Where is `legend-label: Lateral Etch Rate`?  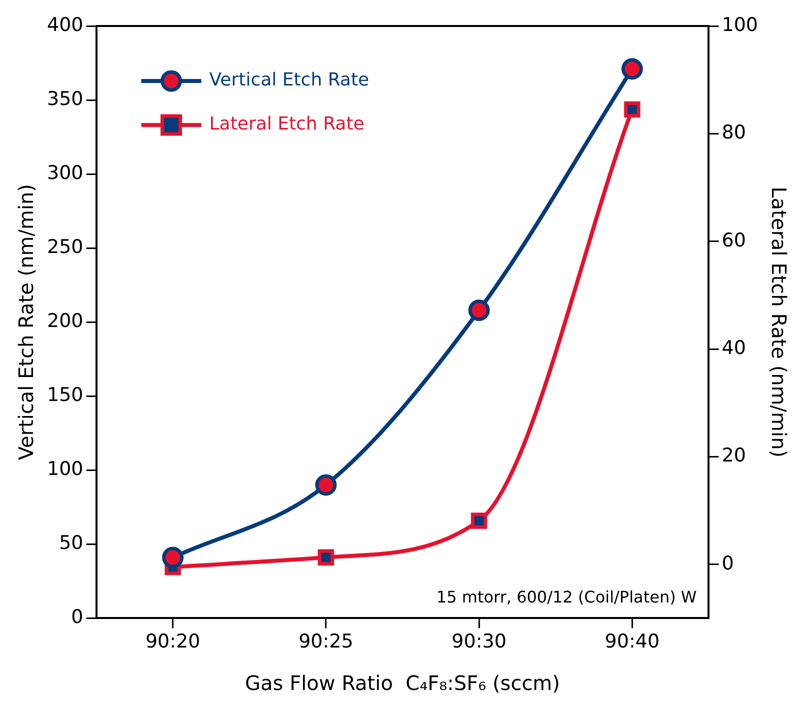 legend-label: Lateral Etch Rate is located at coordinates (286, 124).